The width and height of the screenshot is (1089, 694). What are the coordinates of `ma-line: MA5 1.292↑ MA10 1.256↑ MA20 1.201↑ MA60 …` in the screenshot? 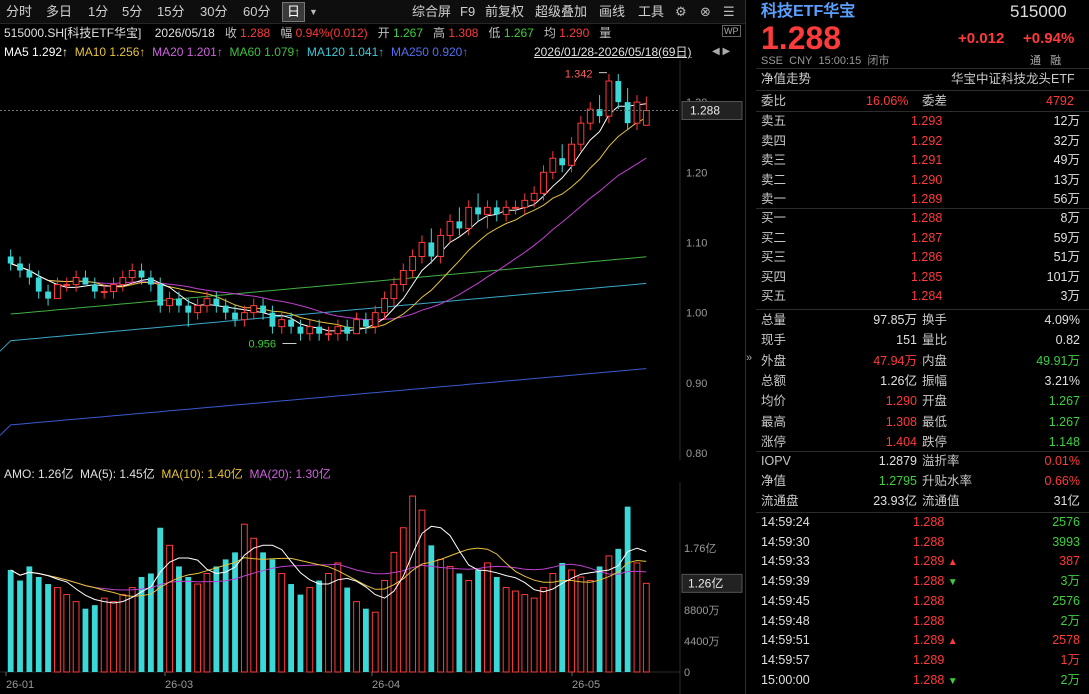 It's located at (236, 52).